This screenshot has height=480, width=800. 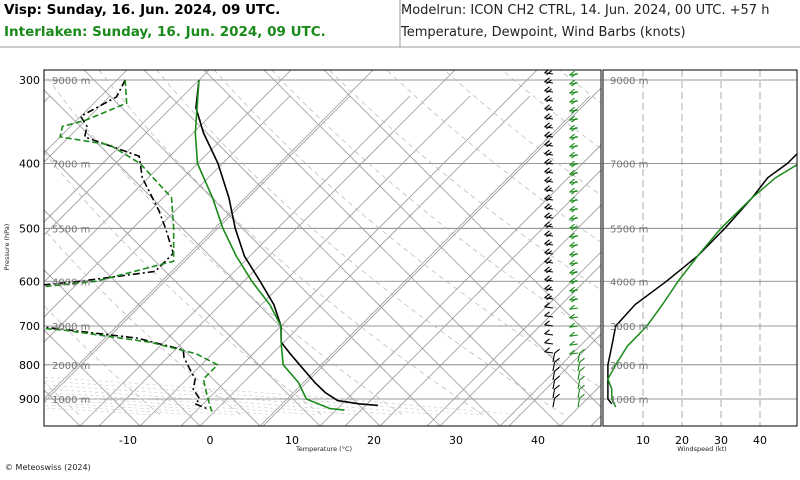 What do you see at coordinates (629, 229) in the screenshot?
I see `altitude-label: 5500 m` at bounding box center [629, 229].